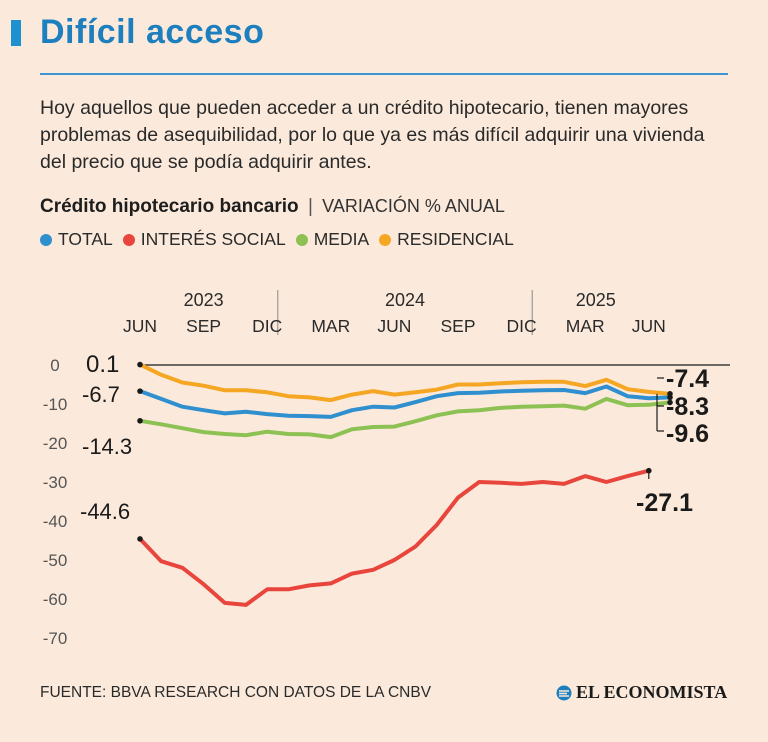  Describe the element at coordinates (55, 638) in the screenshot. I see `y-tick-label: -70` at that location.